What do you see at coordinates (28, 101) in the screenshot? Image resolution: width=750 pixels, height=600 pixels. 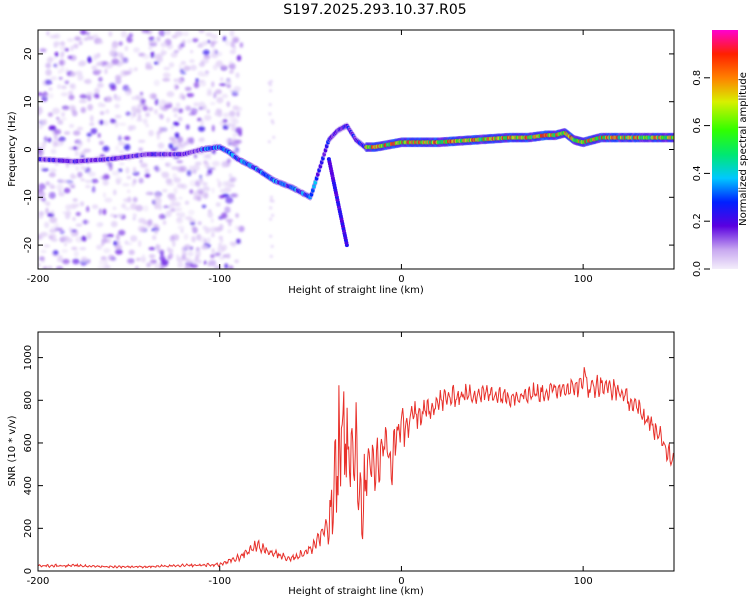 I see `y-tick-label: 10` at bounding box center [28, 101].